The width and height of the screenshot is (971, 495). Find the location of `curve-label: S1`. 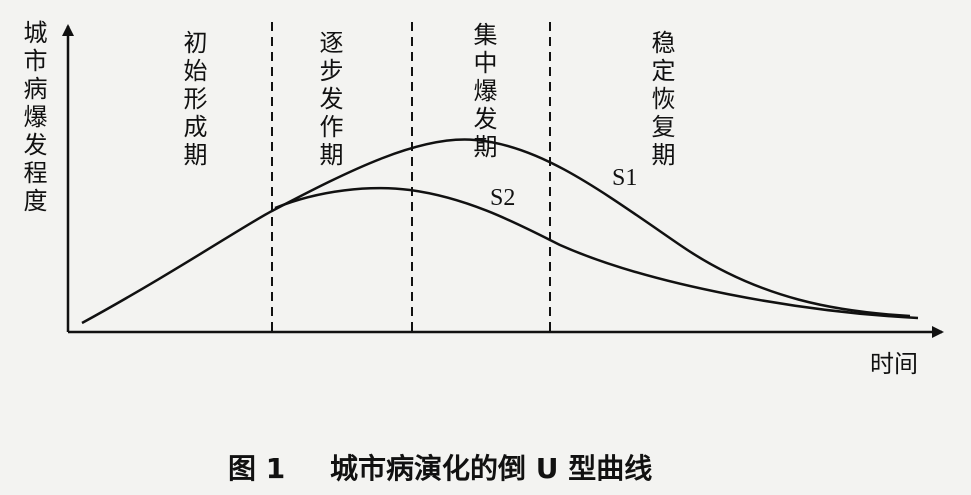

curve-label: S1 is located at coordinates (624, 178).